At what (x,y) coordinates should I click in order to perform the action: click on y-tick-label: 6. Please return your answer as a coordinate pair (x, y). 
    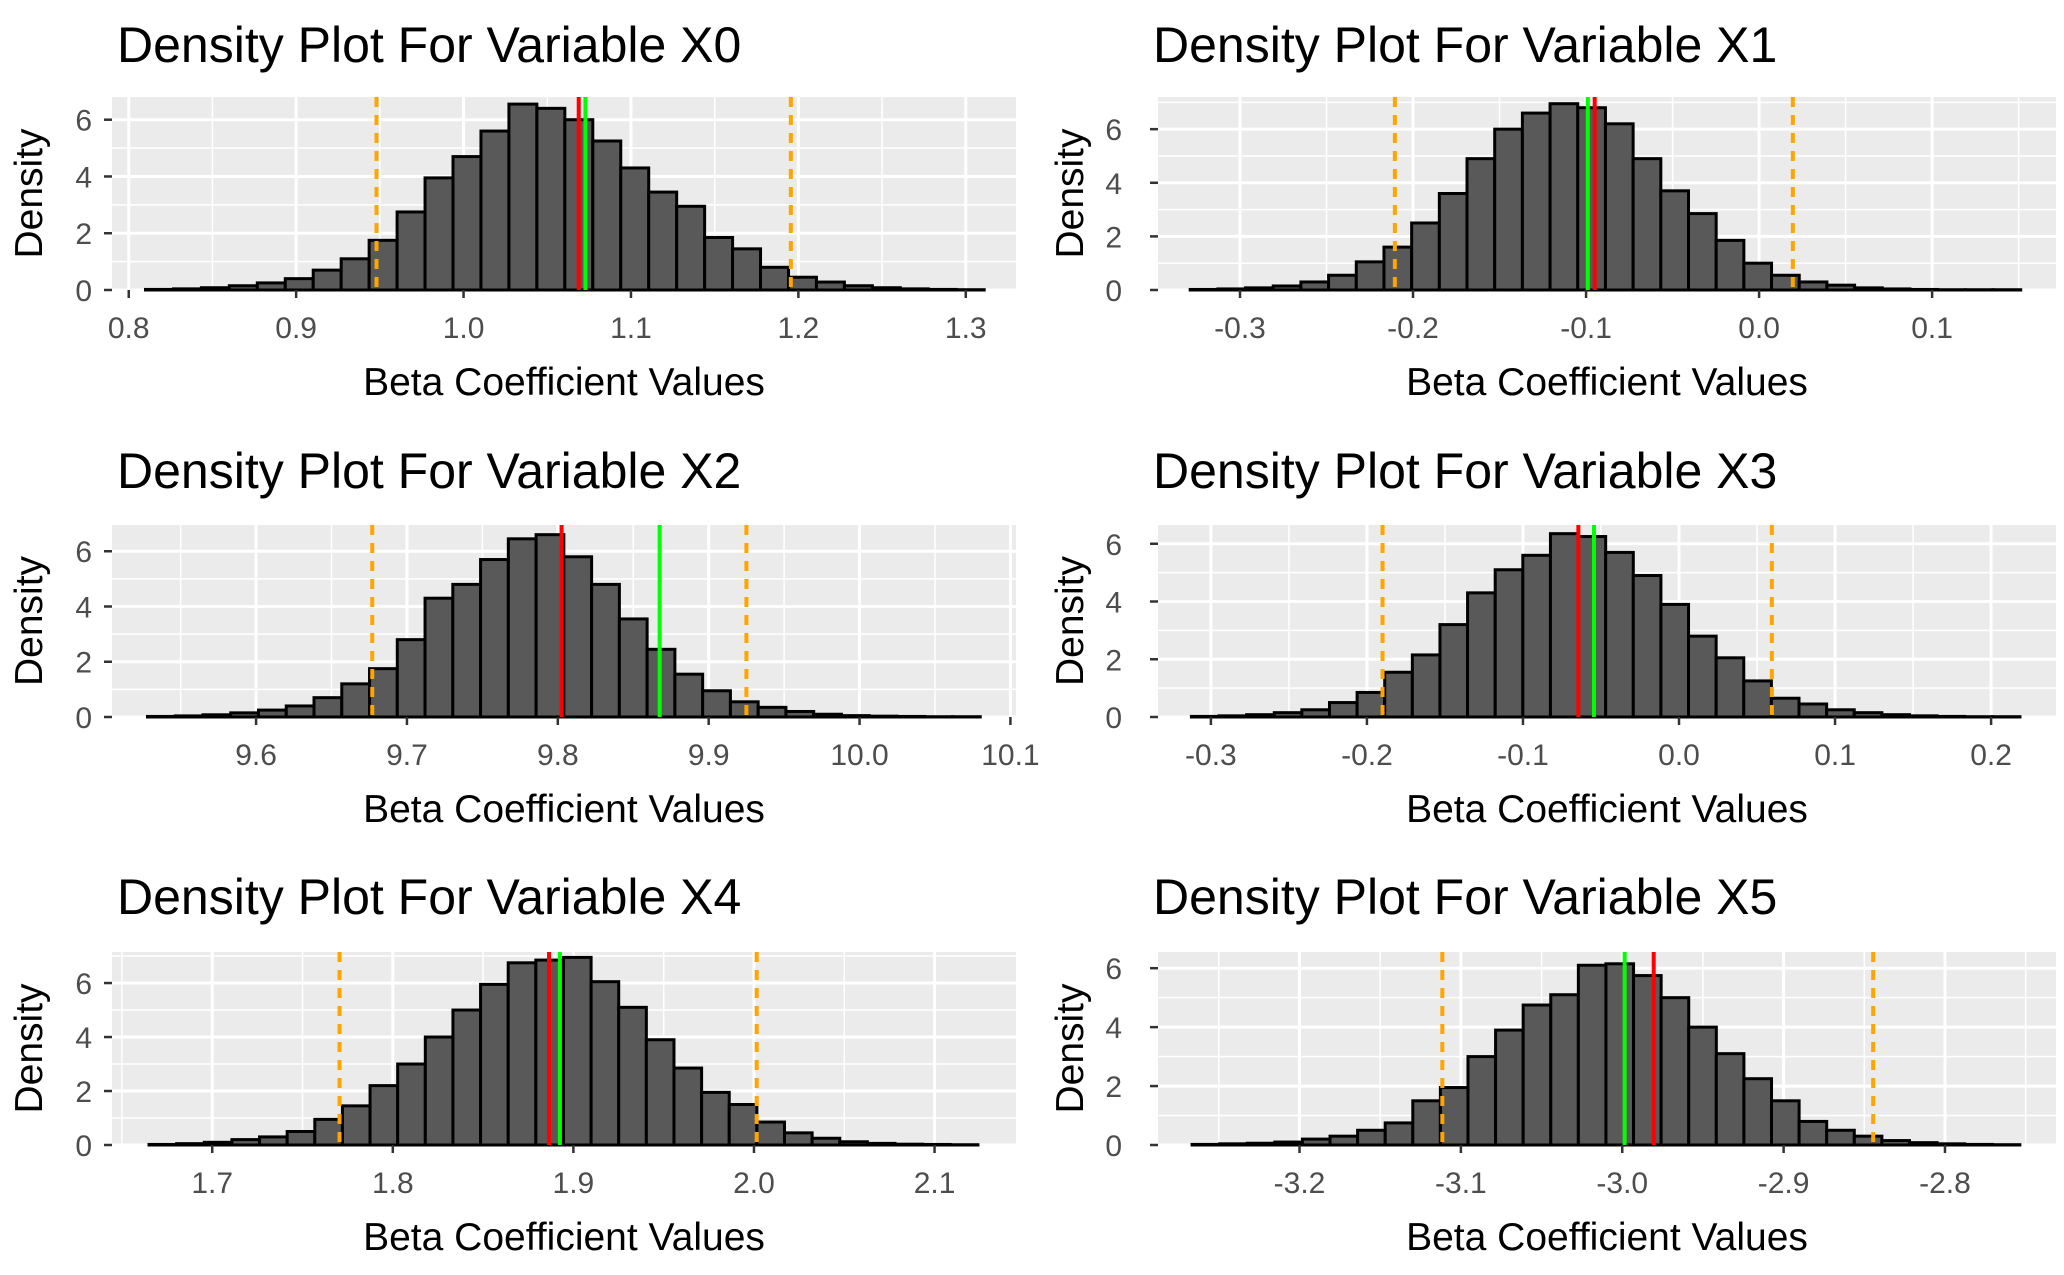
    Looking at the image, I should click on (83, 552).